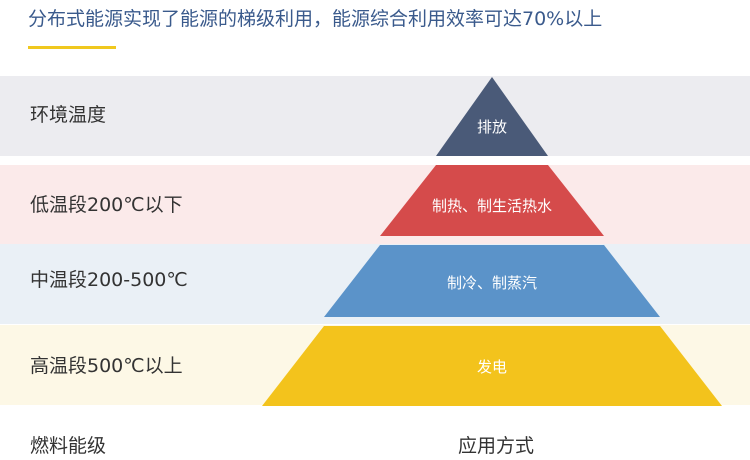 The height and width of the screenshot is (460, 750). I want to click on footer-label-application: 应用方式, so click(496, 446).